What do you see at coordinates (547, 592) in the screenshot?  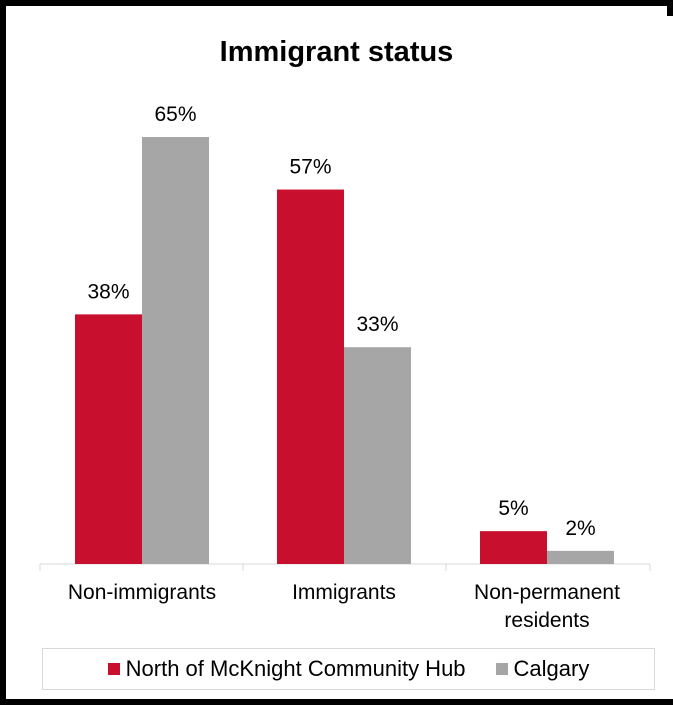 I see `category-label-2: Non-permanent` at bounding box center [547, 592].